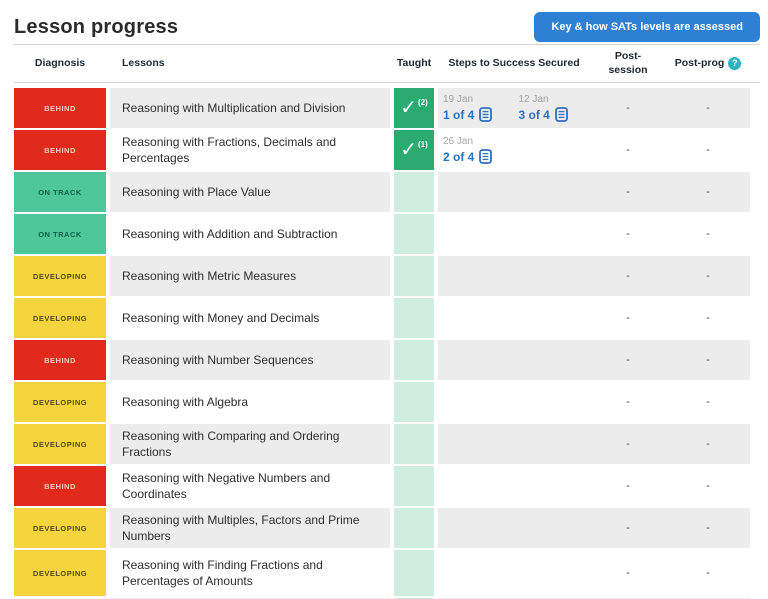 The width and height of the screenshot is (768, 599). I want to click on taught-cell: ✓ (1), so click(414, 150).